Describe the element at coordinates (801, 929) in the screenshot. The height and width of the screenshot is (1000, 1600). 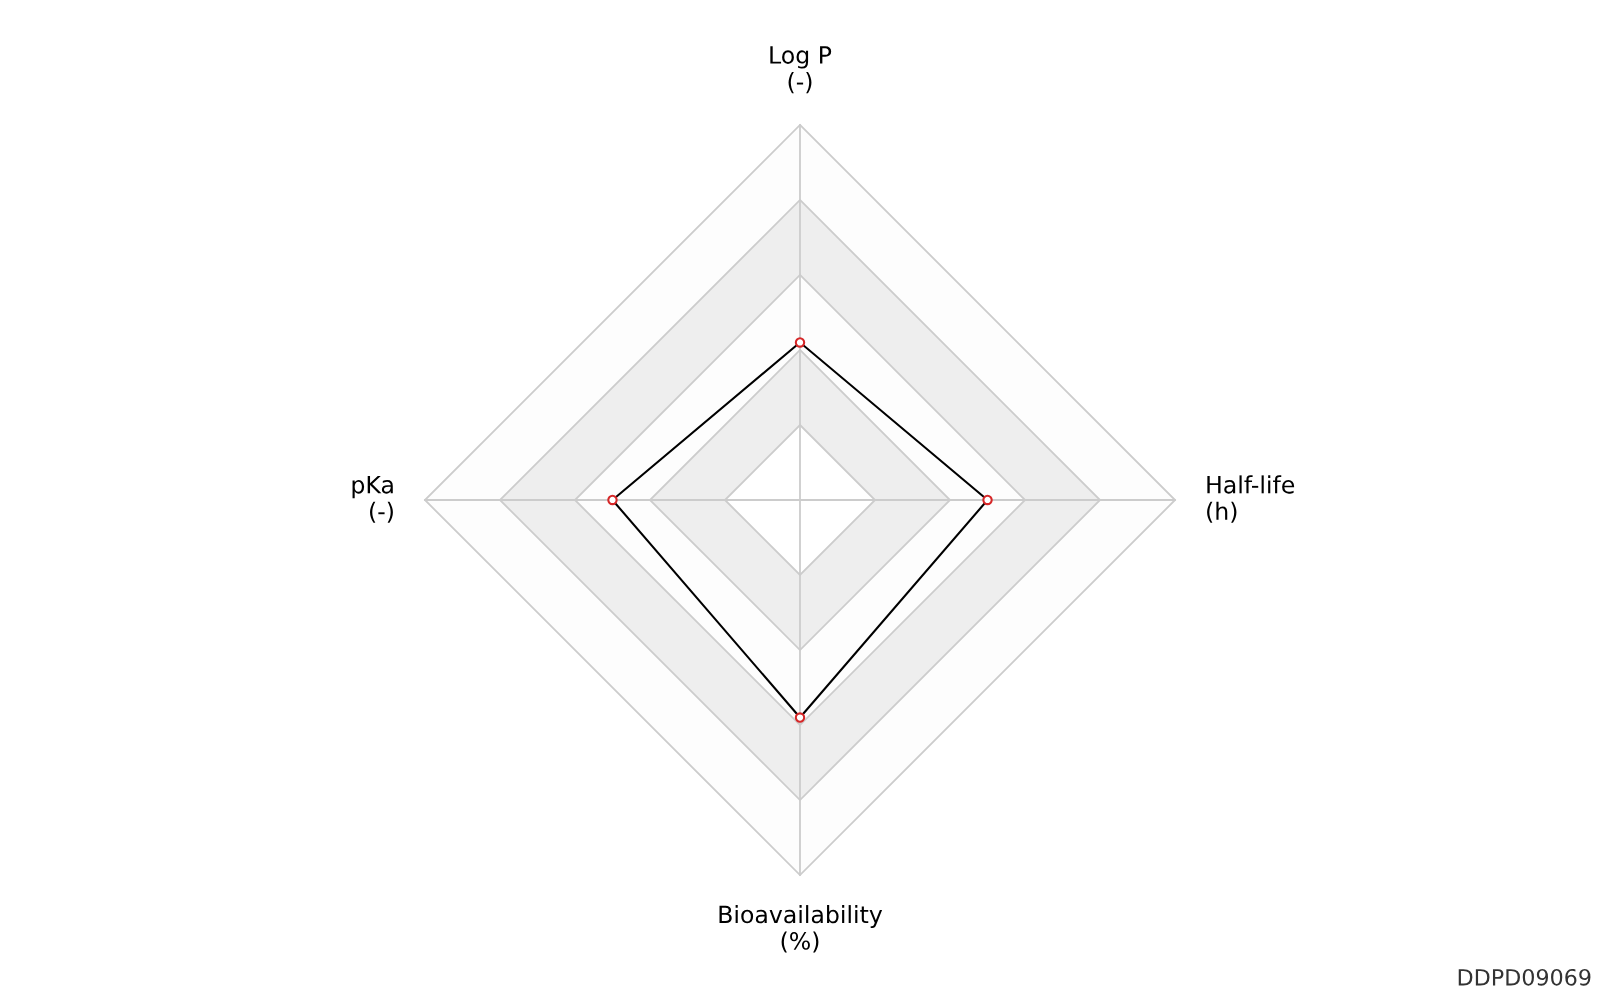
I see `spoke-label: Bioavailability (%)` at that location.